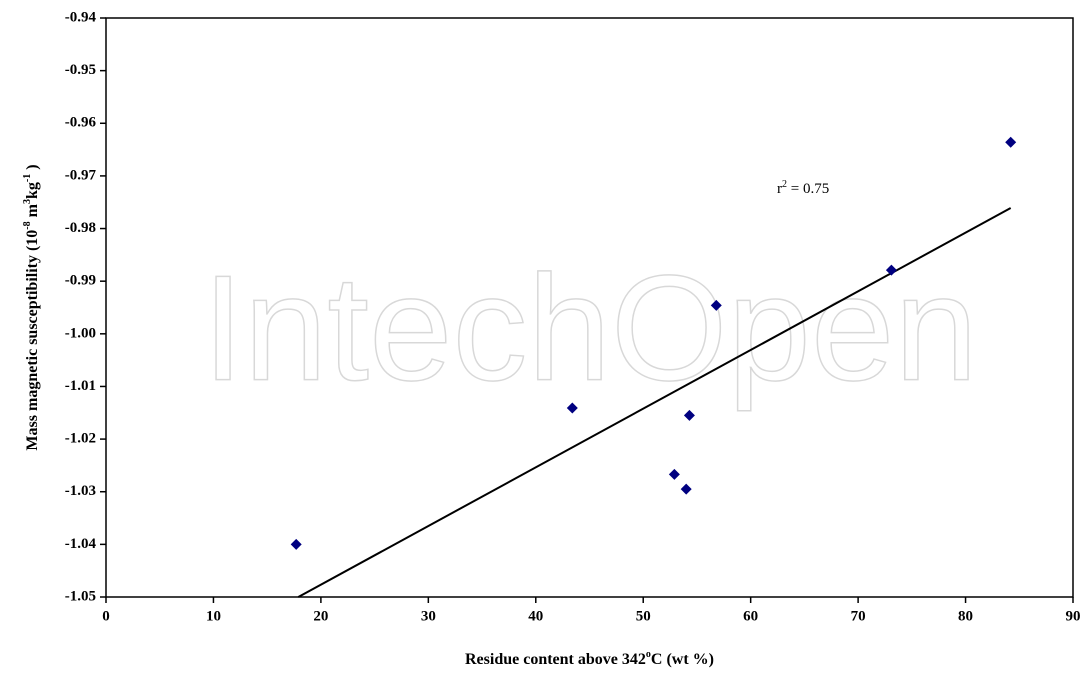 This screenshot has width=1086, height=683. Describe the element at coordinates (80, 281) in the screenshot. I see `y-tick-label: -0.99` at that location.